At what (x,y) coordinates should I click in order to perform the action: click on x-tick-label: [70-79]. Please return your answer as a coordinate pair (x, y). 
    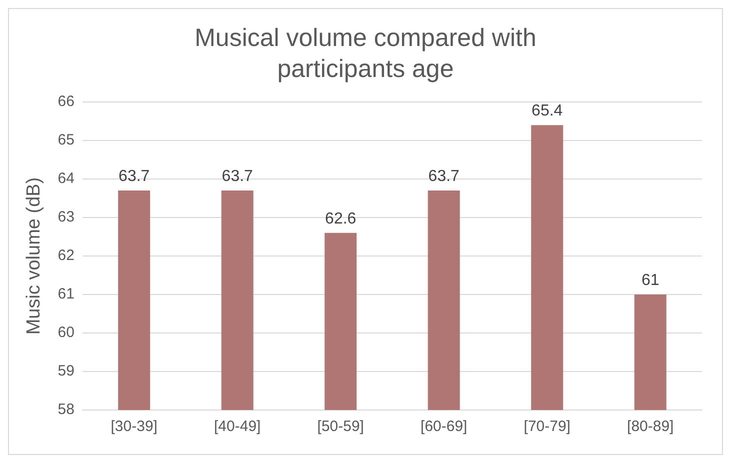
    Looking at the image, I should click on (547, 427).